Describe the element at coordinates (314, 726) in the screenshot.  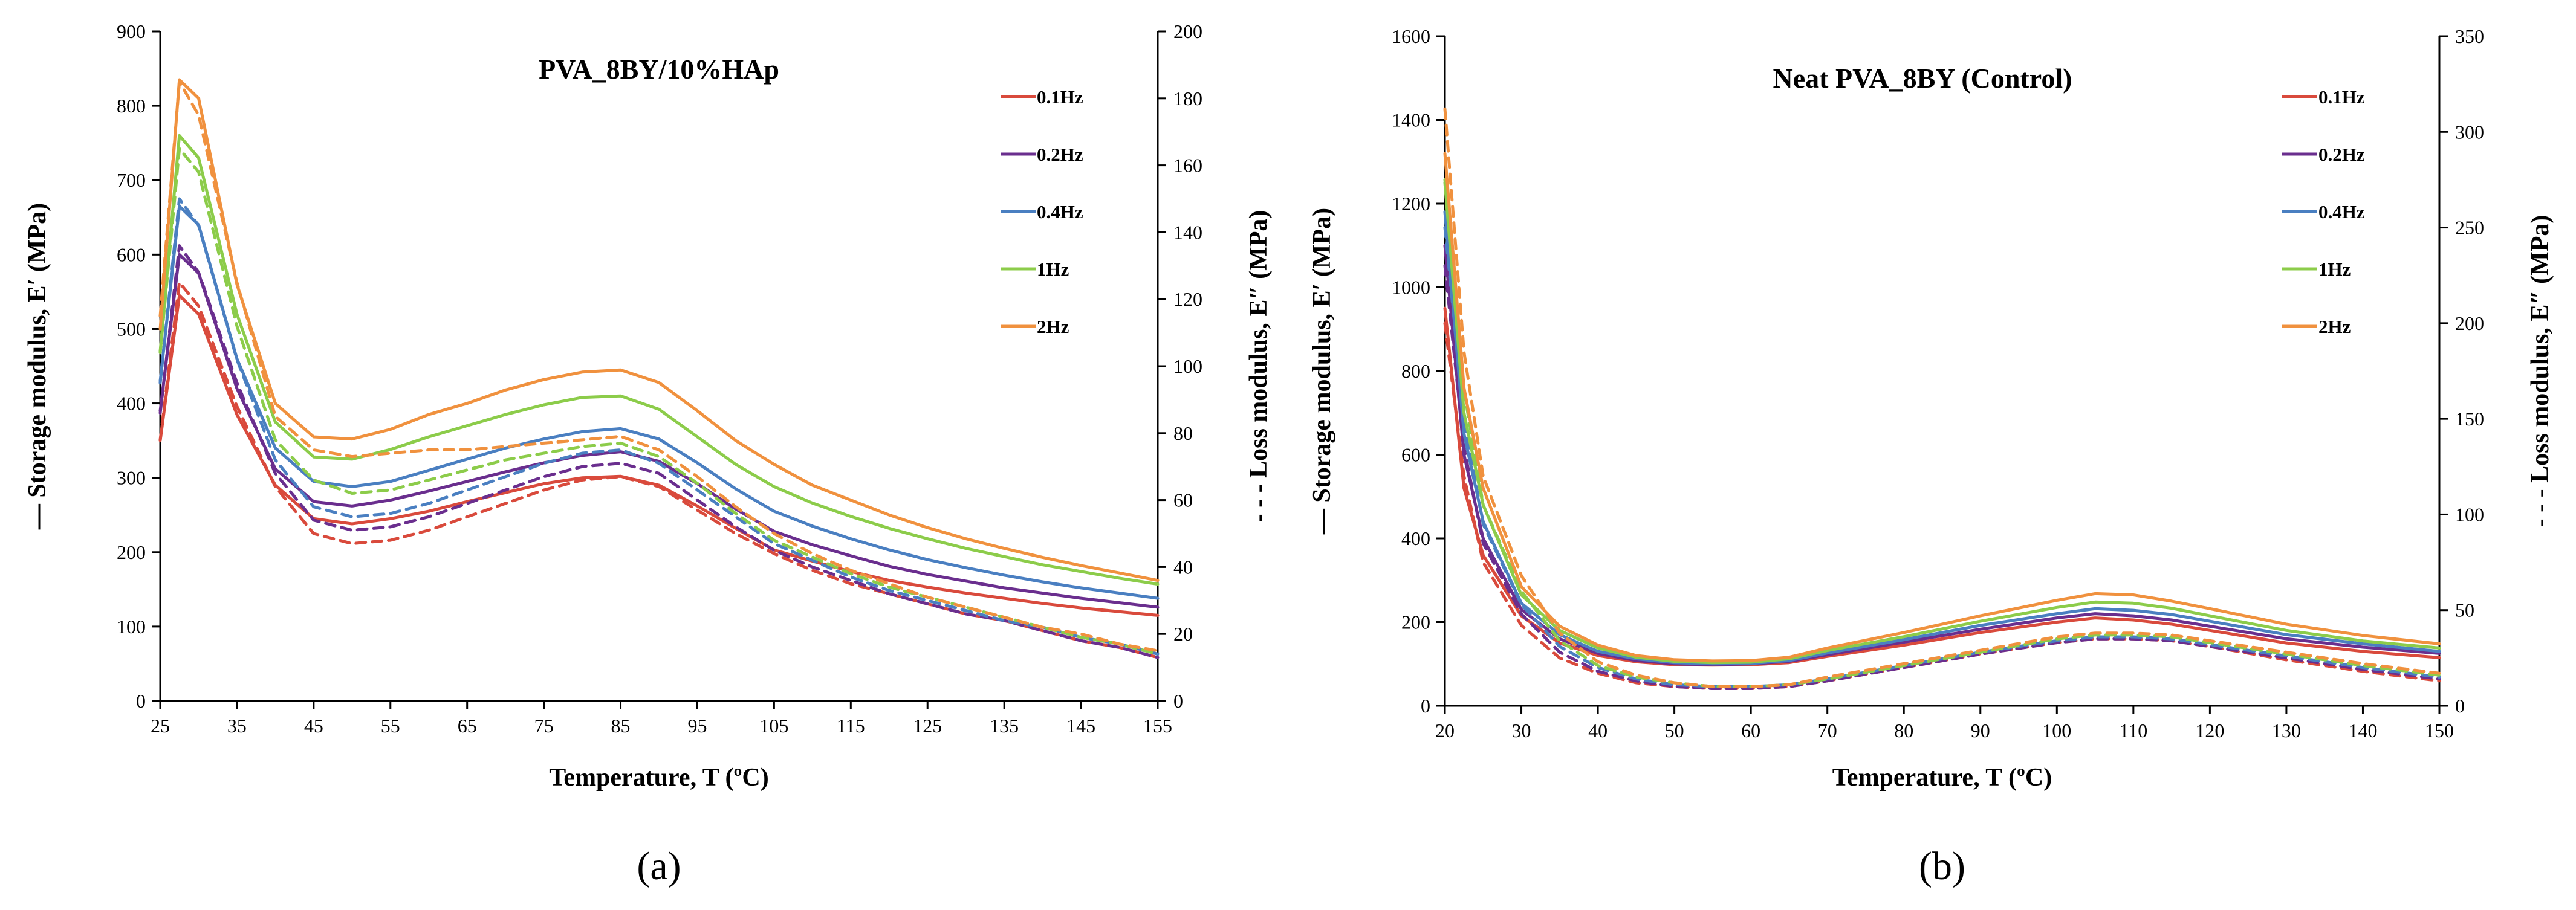
I see `x-tick-label: 45` at that location.